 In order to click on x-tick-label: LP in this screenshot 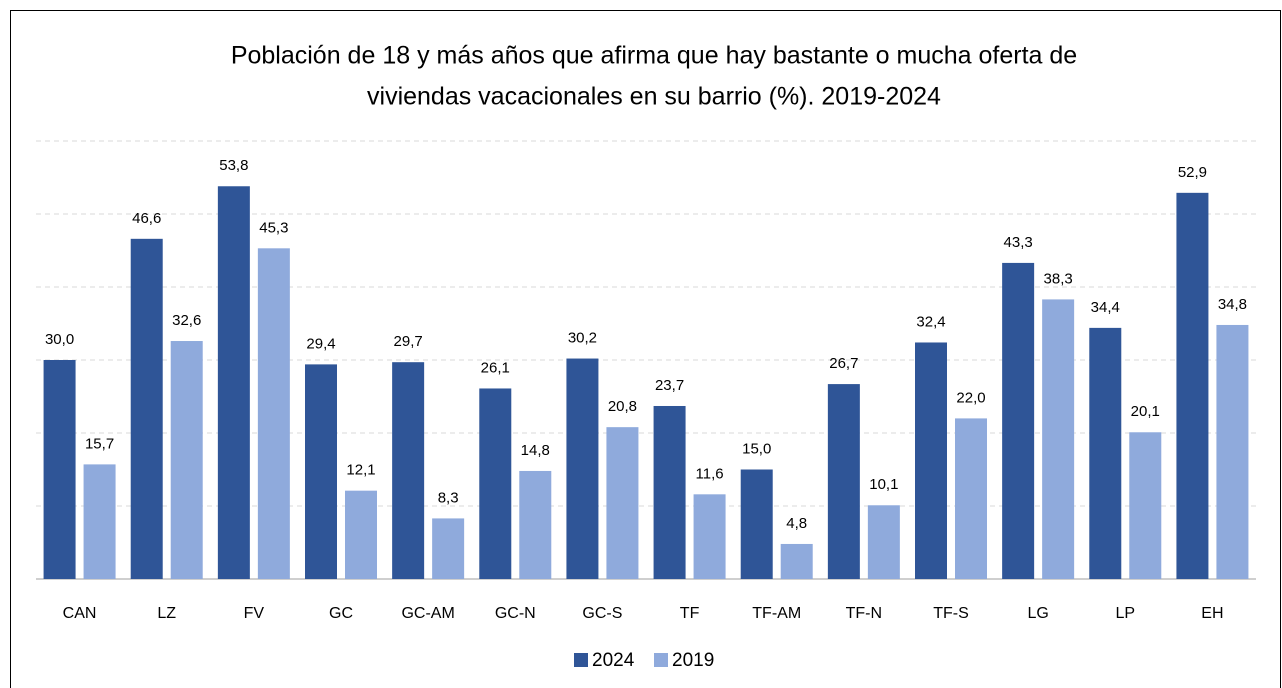, I will do `click(1125, 613)`.